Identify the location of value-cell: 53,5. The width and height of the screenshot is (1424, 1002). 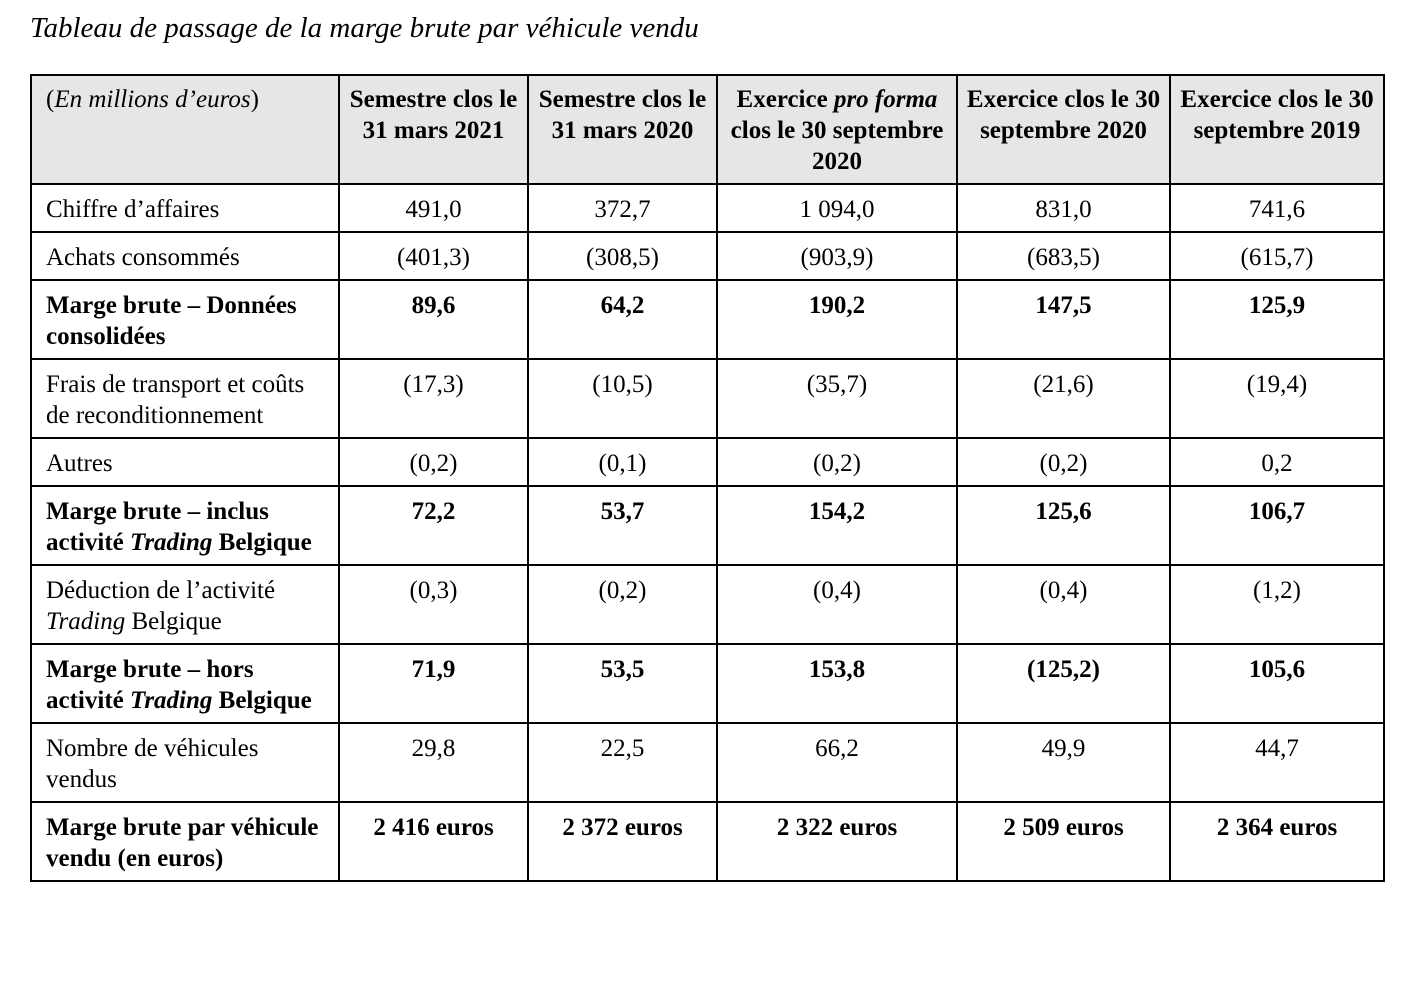
(622, 683).